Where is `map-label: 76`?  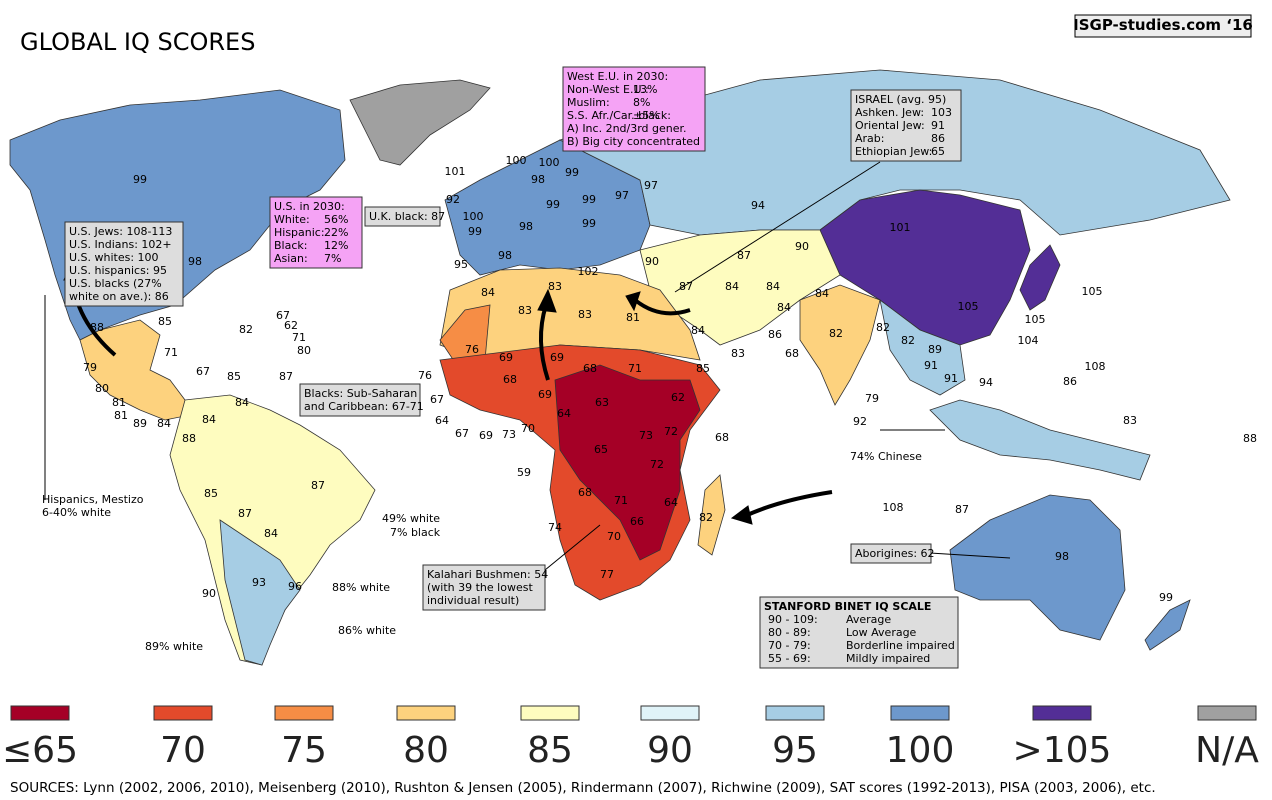
map-label: 76 is located at coordinates (472, 349).